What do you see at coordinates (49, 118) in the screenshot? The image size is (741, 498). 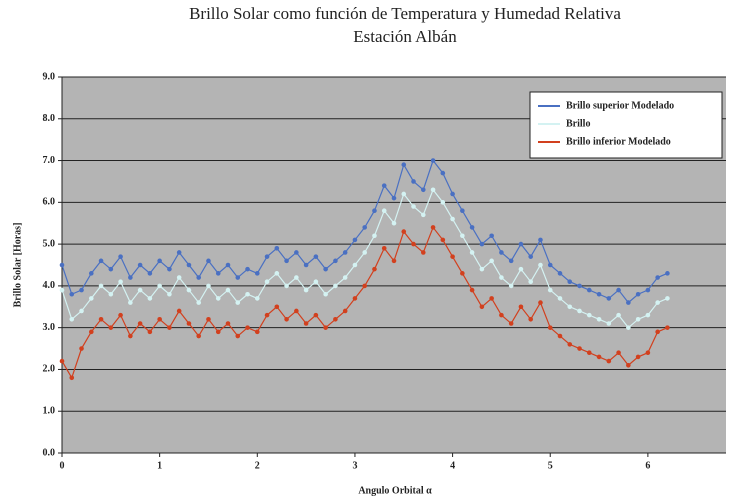 I see `y-tick-label: 8.0` at bounding box center [49, 118].